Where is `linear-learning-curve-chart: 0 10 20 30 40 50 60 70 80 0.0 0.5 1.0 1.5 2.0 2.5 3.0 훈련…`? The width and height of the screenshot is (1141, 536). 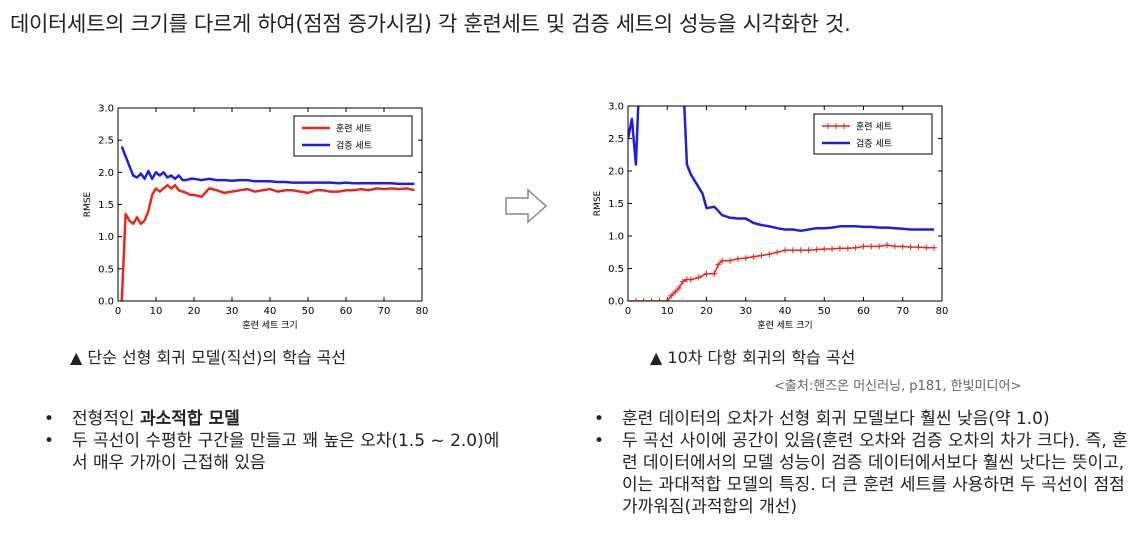 linear-learning-curve-chart: 0 10 20 30 40 50 60 70 80 0.0 0.5 1.0 1.5 2.0 2.5 3.0 훈련… is located at coordinates (256, 218).